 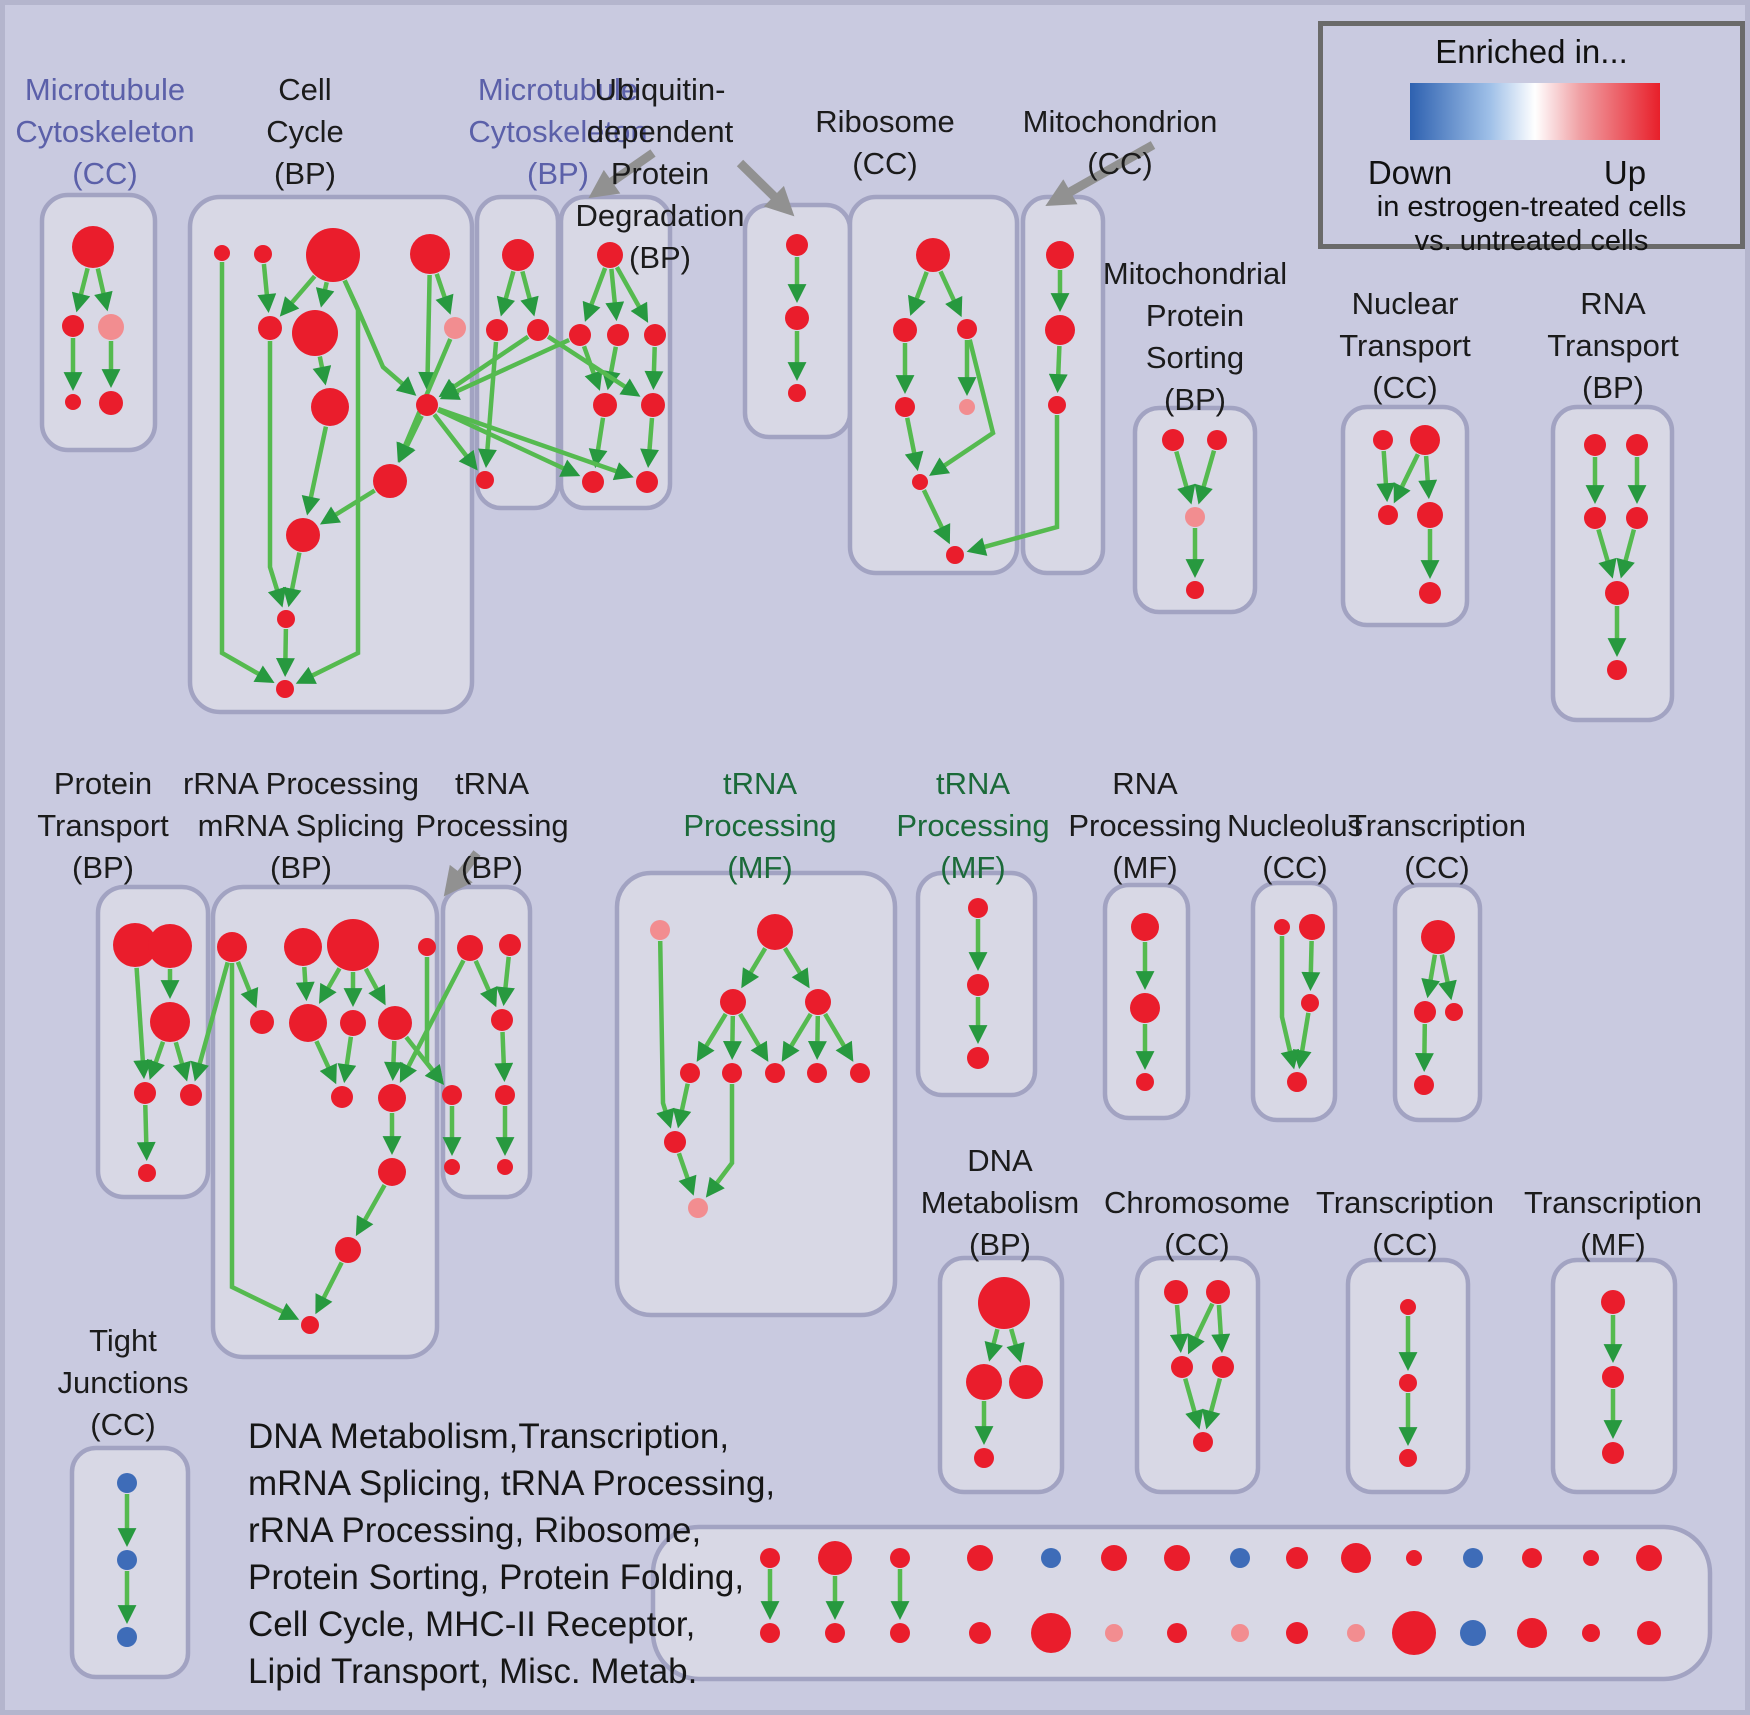 I want to click on cluster-label-line: Microtubule, so click(x=105, y=89).